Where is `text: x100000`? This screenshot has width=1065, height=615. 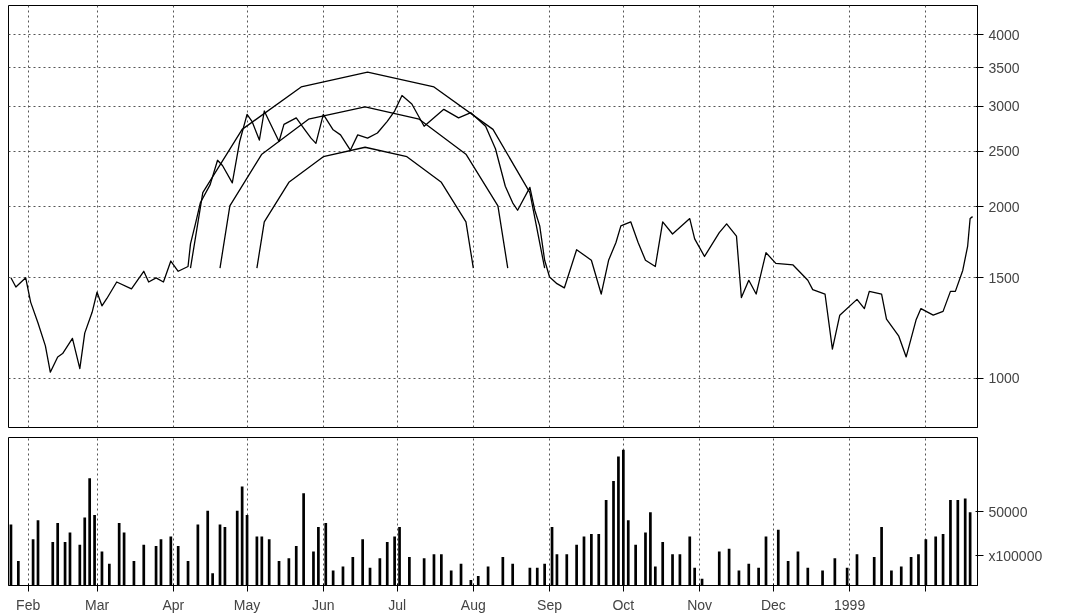 text: x100000 is located at coordinates (1015, 555).